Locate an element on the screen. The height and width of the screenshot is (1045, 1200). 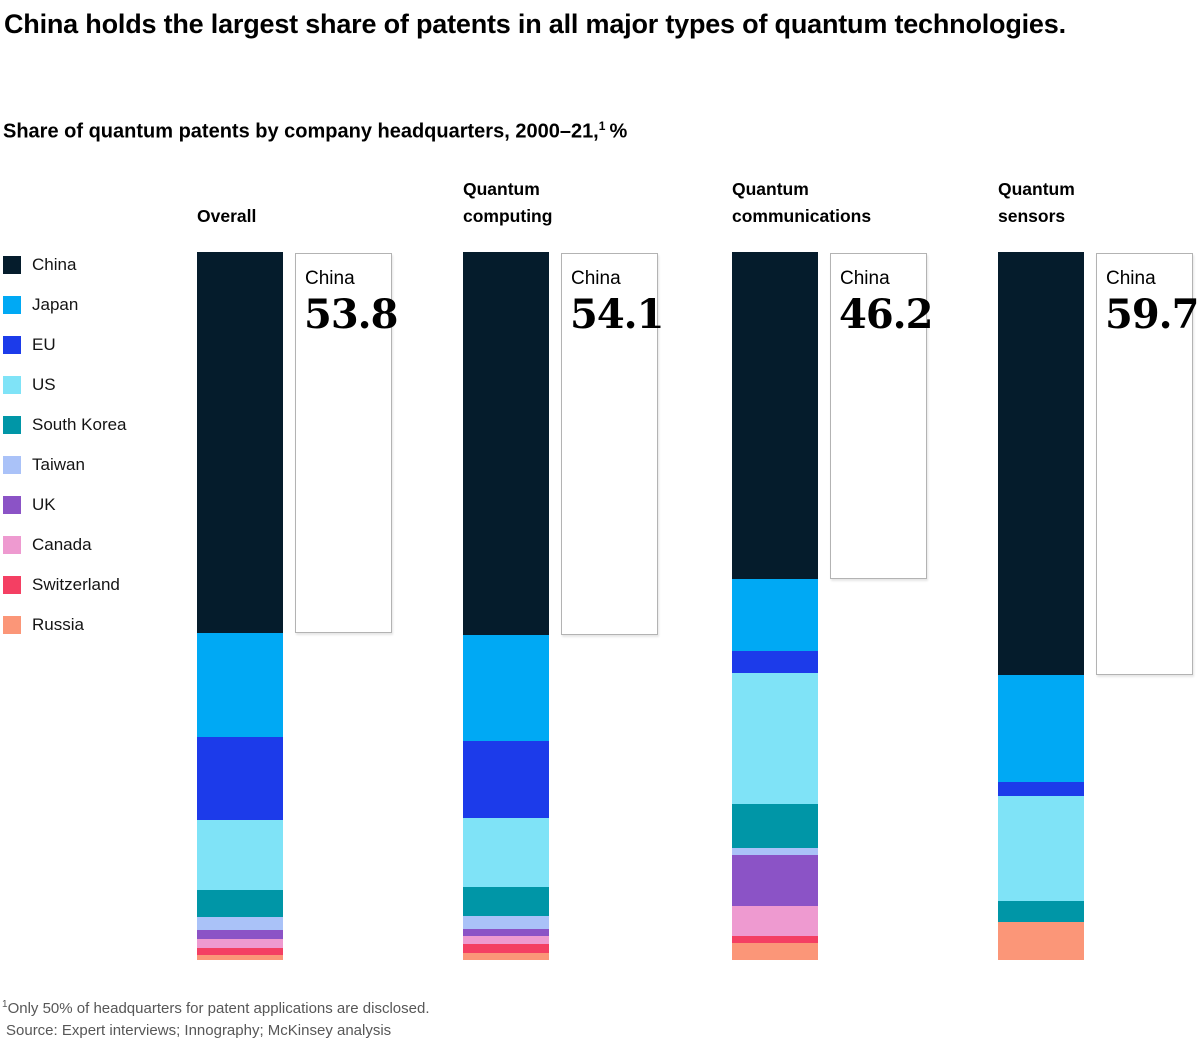
callout-quantum-sensors: China 59.7 is located at coordinates (1147, 464).